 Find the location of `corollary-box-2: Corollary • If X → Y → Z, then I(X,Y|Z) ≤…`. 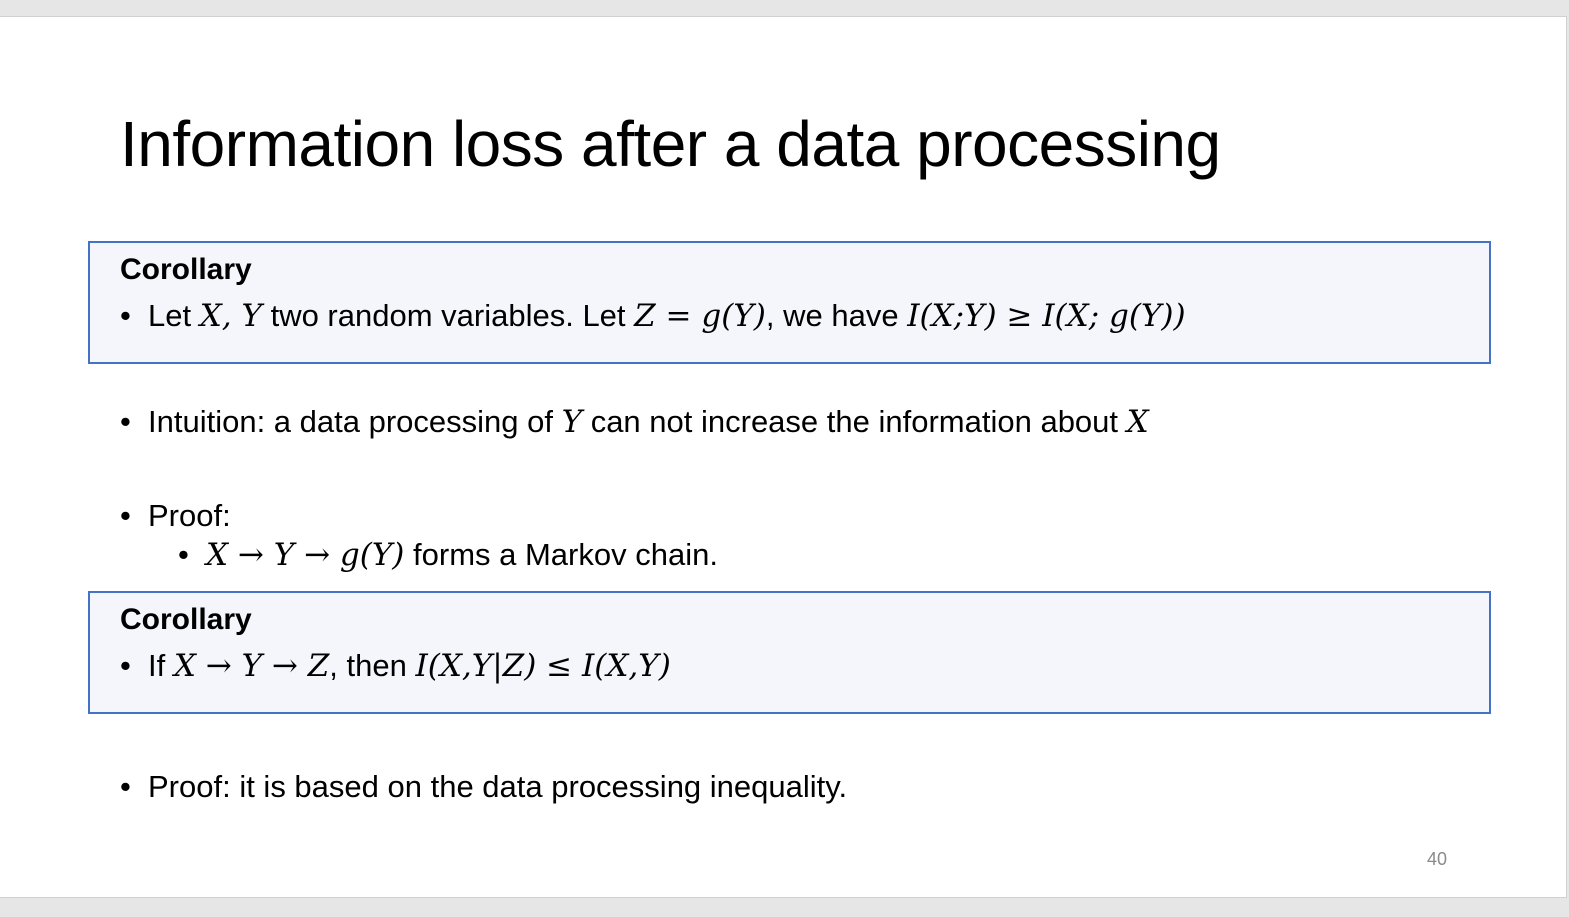

corollary-box-2: Corollary • If X → Y → Z, then I(X,Y|Z) ≤… is located at coordinates (789, 652).